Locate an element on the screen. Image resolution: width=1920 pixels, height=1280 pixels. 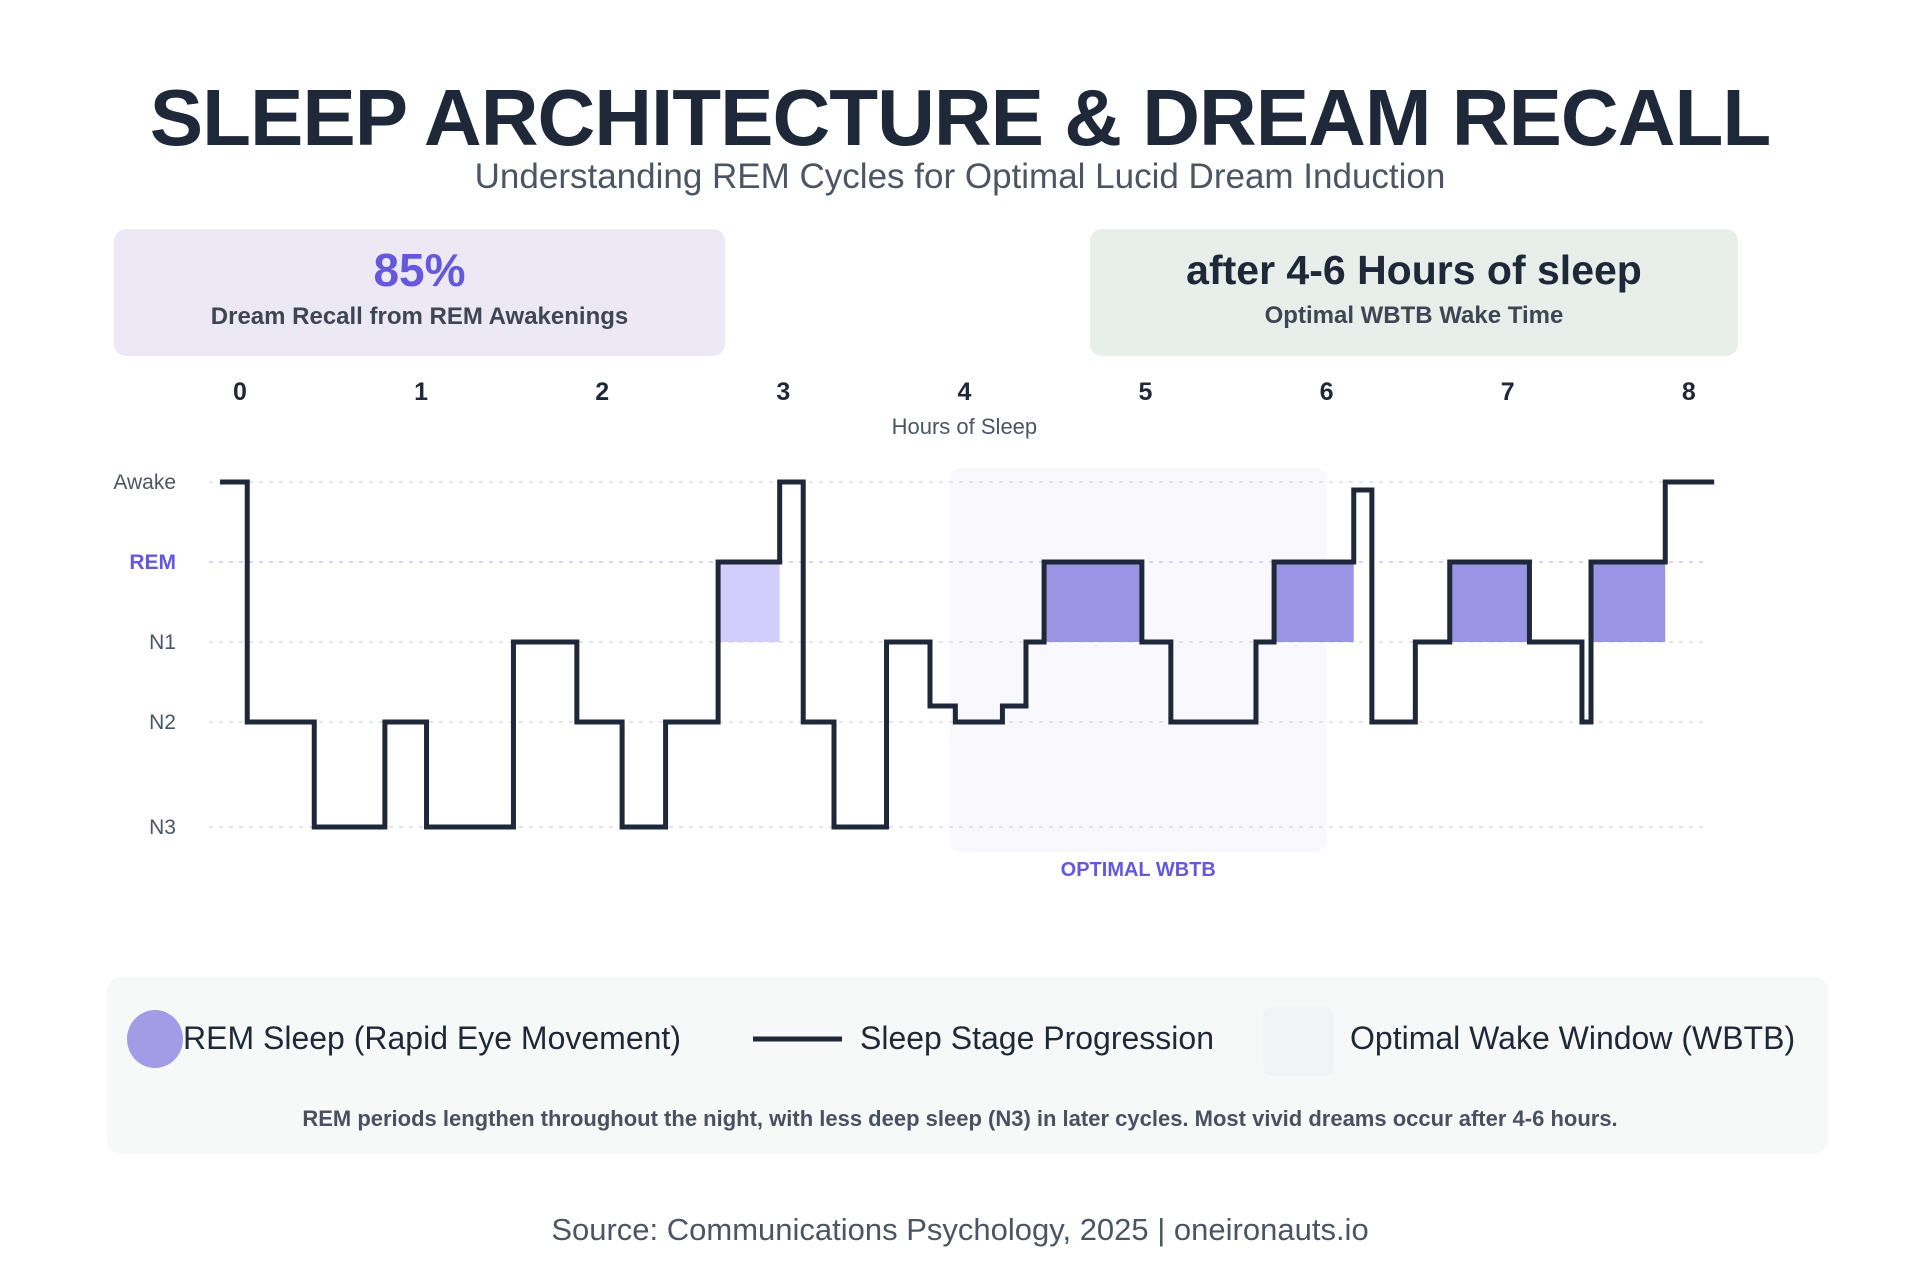
x-axis-label: Hours of Sleep is located at coordinates (965, 426).